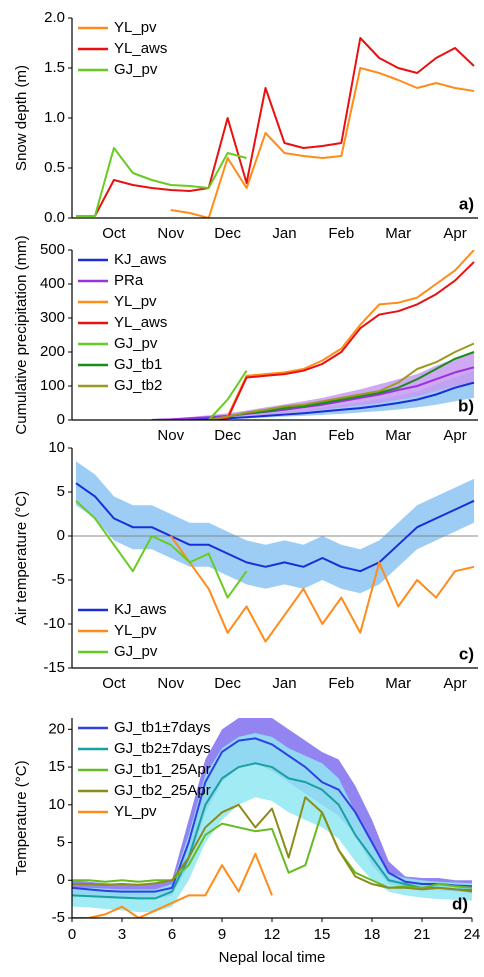 The height and width of the screenshot is (977, 484). Describe the element at coordinates (272, 934) in the screenshot. I see `x-tick-label: 12` at that location.